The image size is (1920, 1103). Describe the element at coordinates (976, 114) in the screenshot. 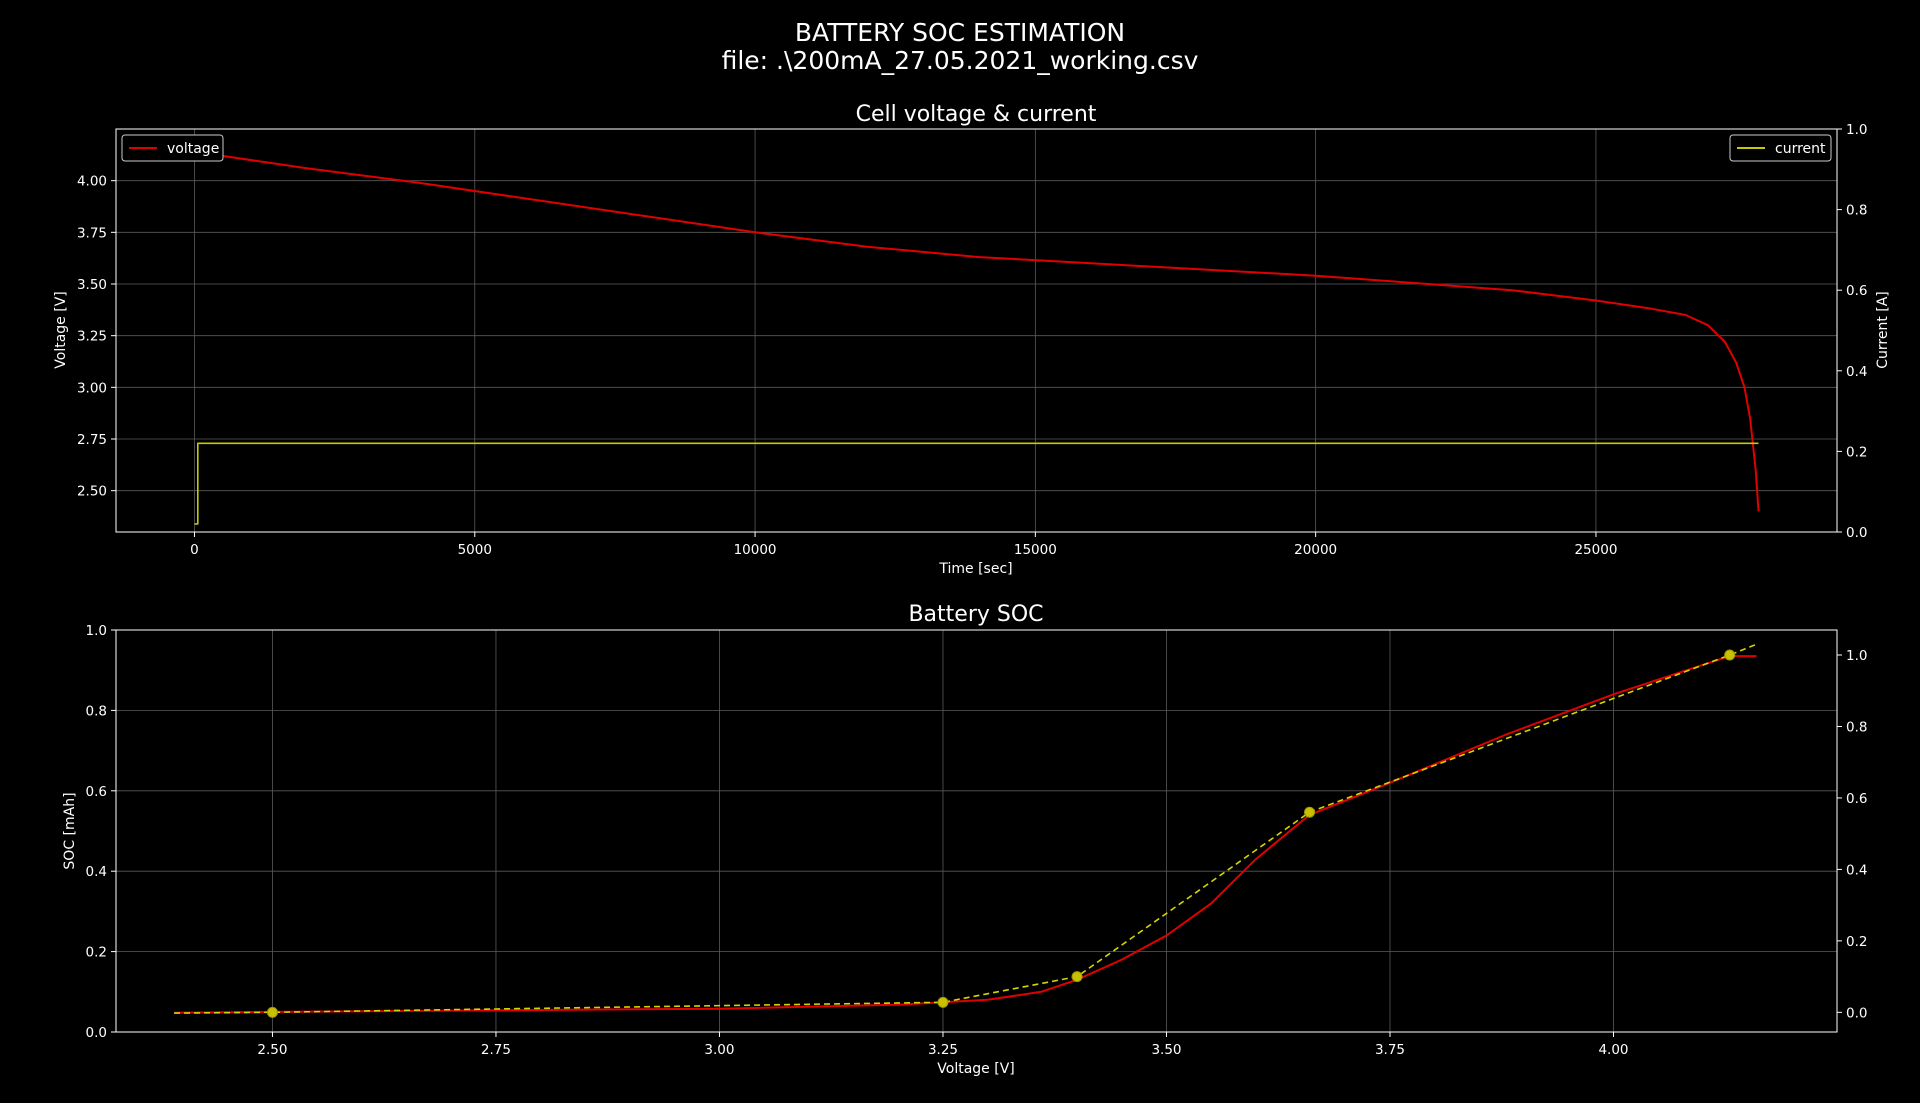

I see `voltage-current-title: Cell voltage & current` at that location.